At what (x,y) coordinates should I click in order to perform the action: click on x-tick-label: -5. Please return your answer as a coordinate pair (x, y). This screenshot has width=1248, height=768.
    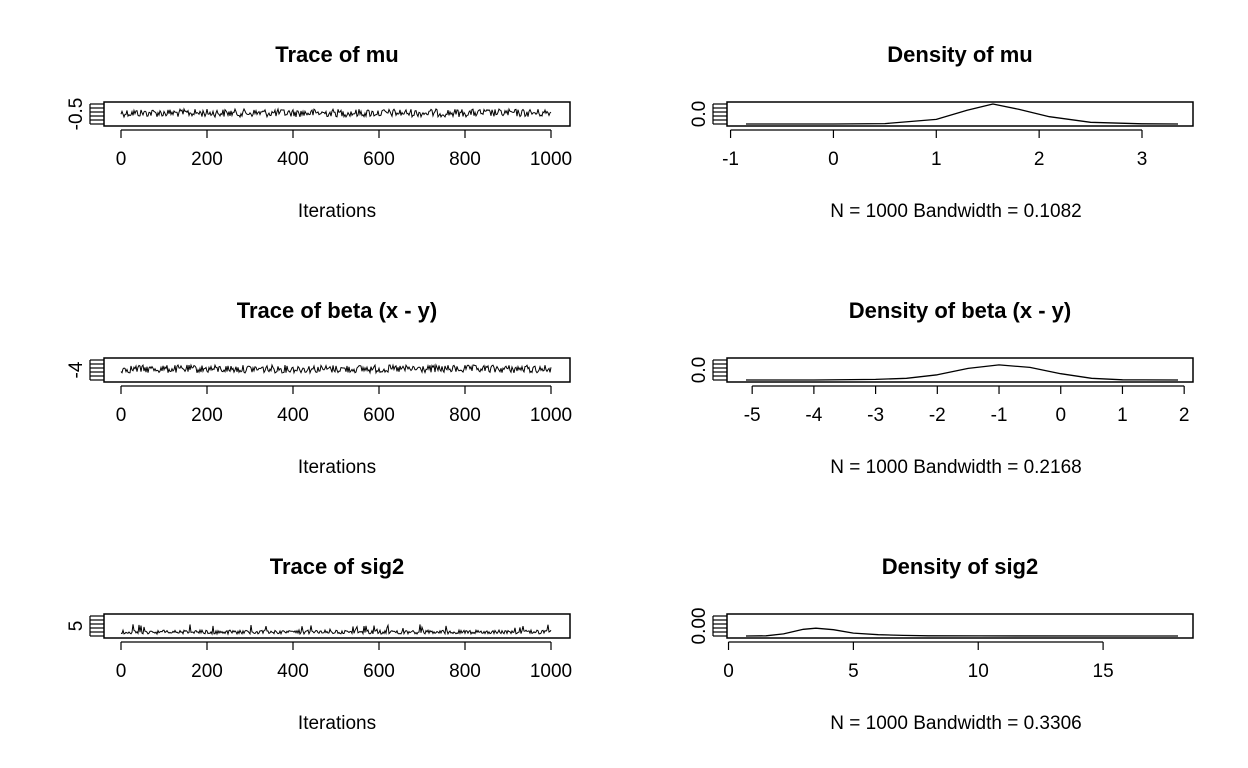
    Looking at the image, I should click on (752, 415).